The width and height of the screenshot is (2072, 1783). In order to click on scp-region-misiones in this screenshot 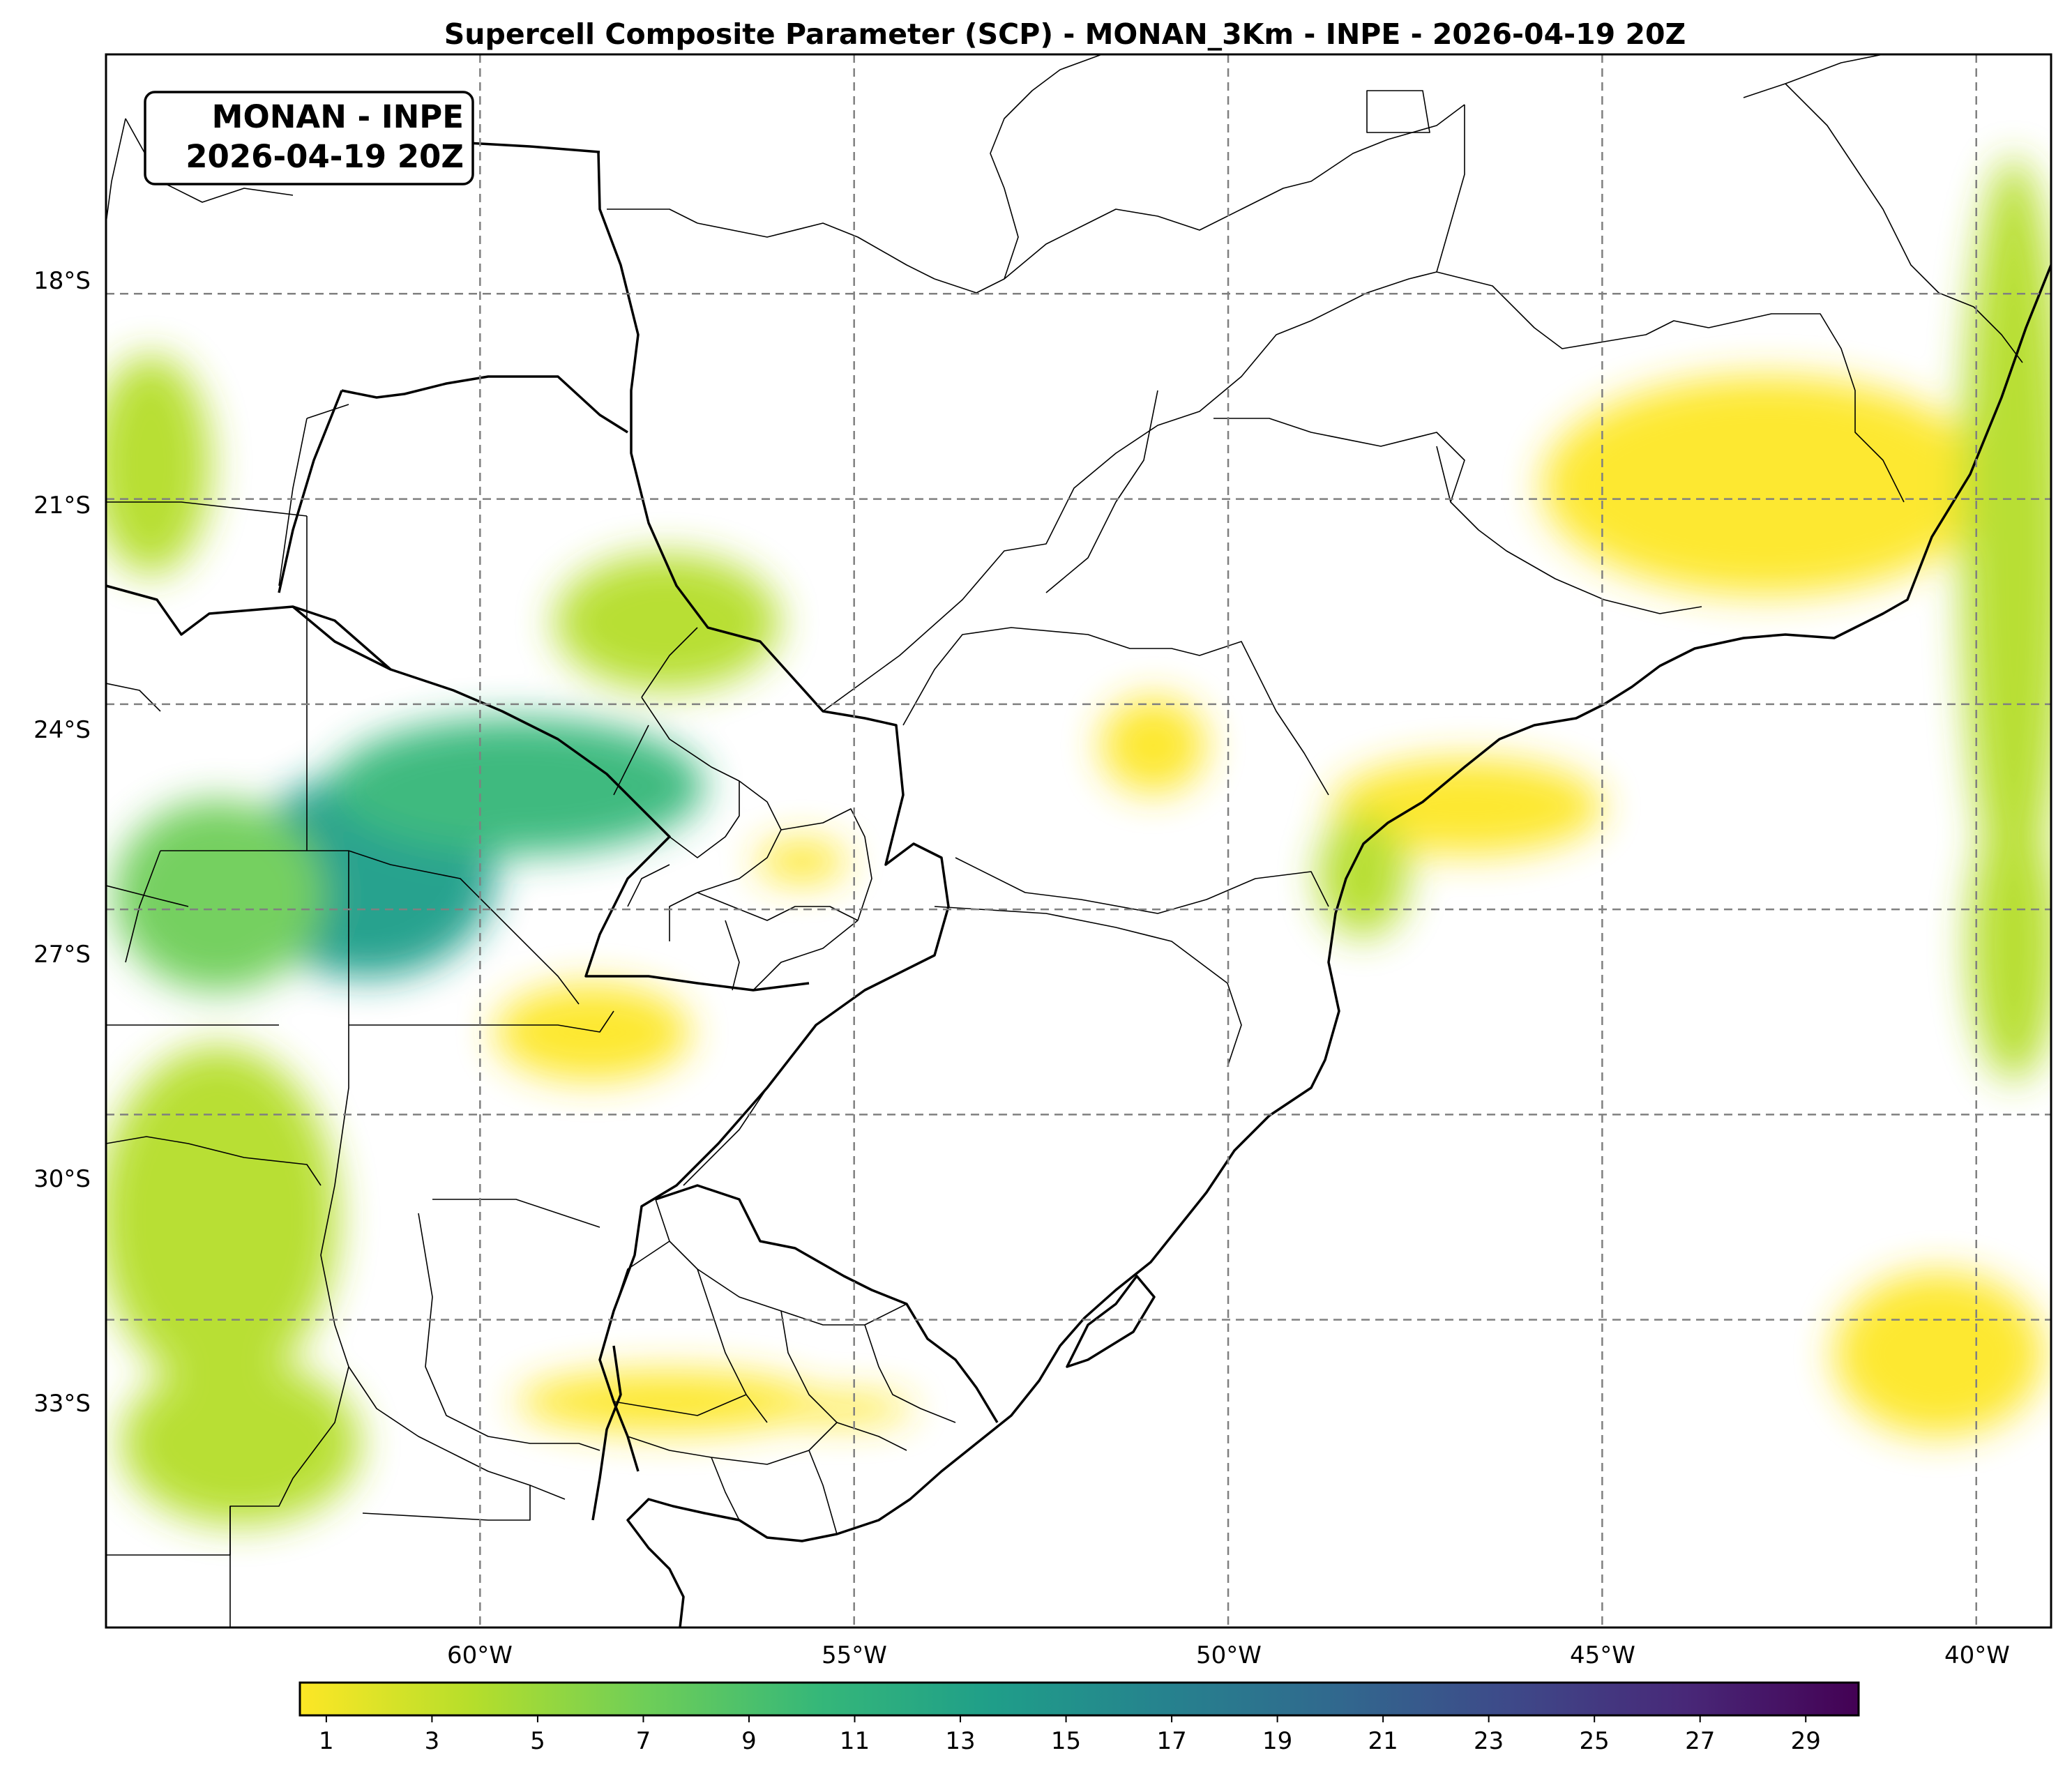, I will do `click(802, 861)`.